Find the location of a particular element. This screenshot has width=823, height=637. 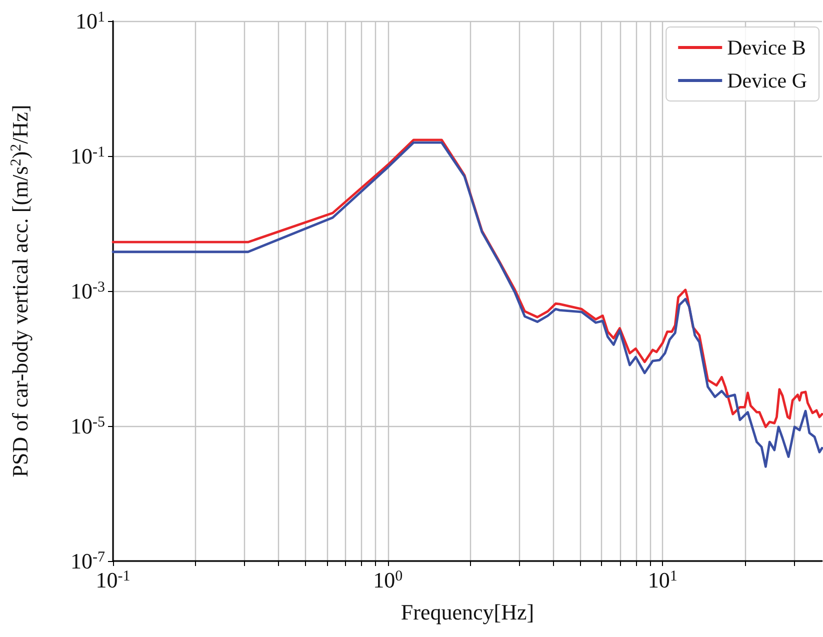

x-axis-title: Frequency[Hz] is located at coordinates (467, 612).